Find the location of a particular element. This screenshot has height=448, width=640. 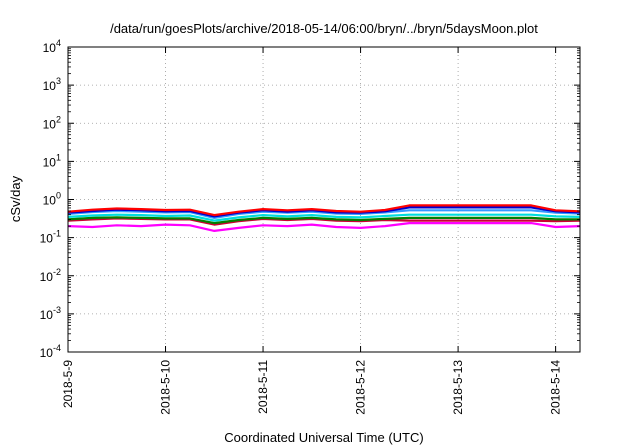

x-tick-label: 2018-5-13 is located at coordinates (458, 387).